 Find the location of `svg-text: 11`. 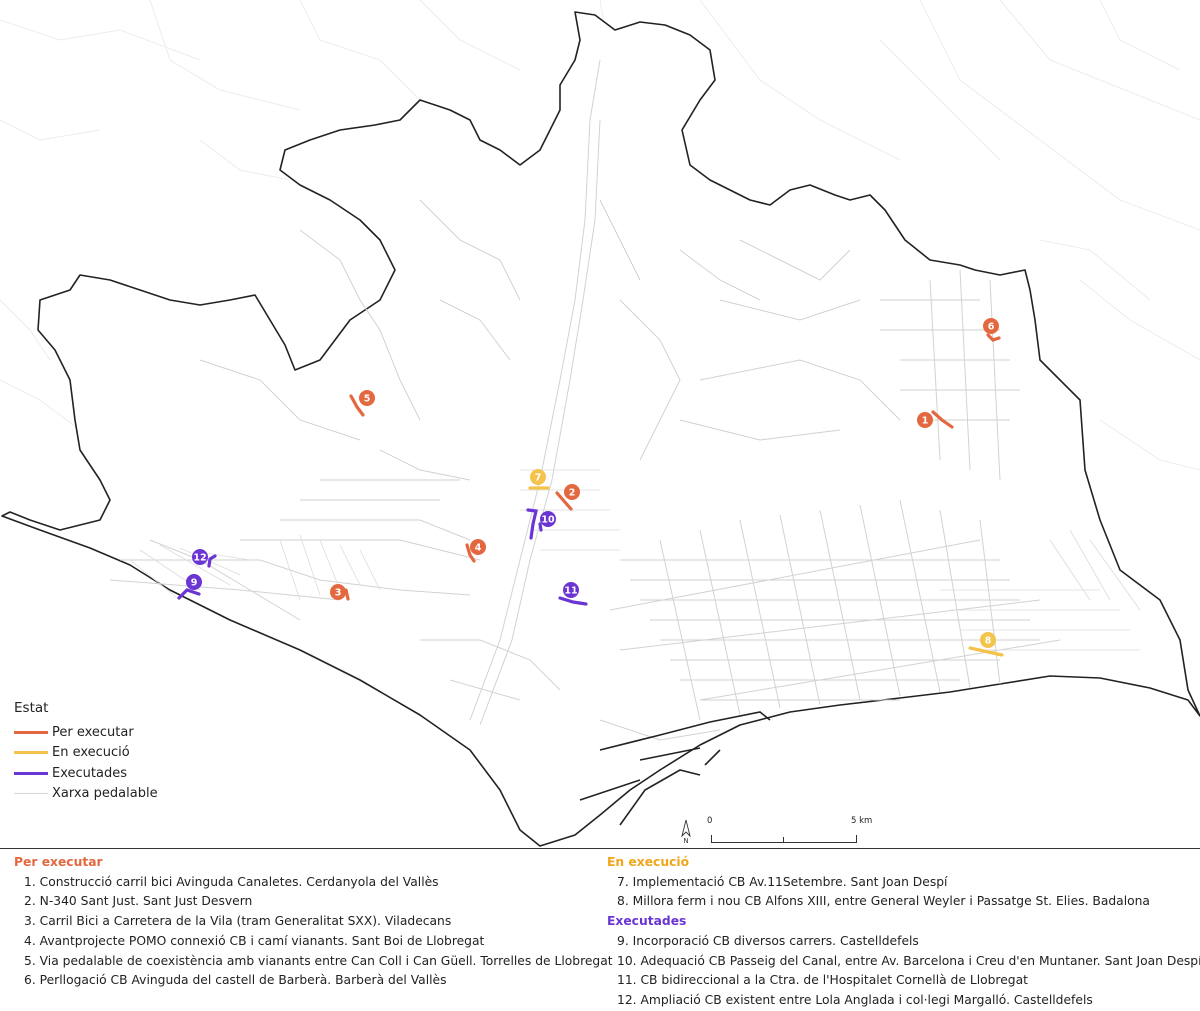

svg-text: 11 is located at coordinates (570, 591).